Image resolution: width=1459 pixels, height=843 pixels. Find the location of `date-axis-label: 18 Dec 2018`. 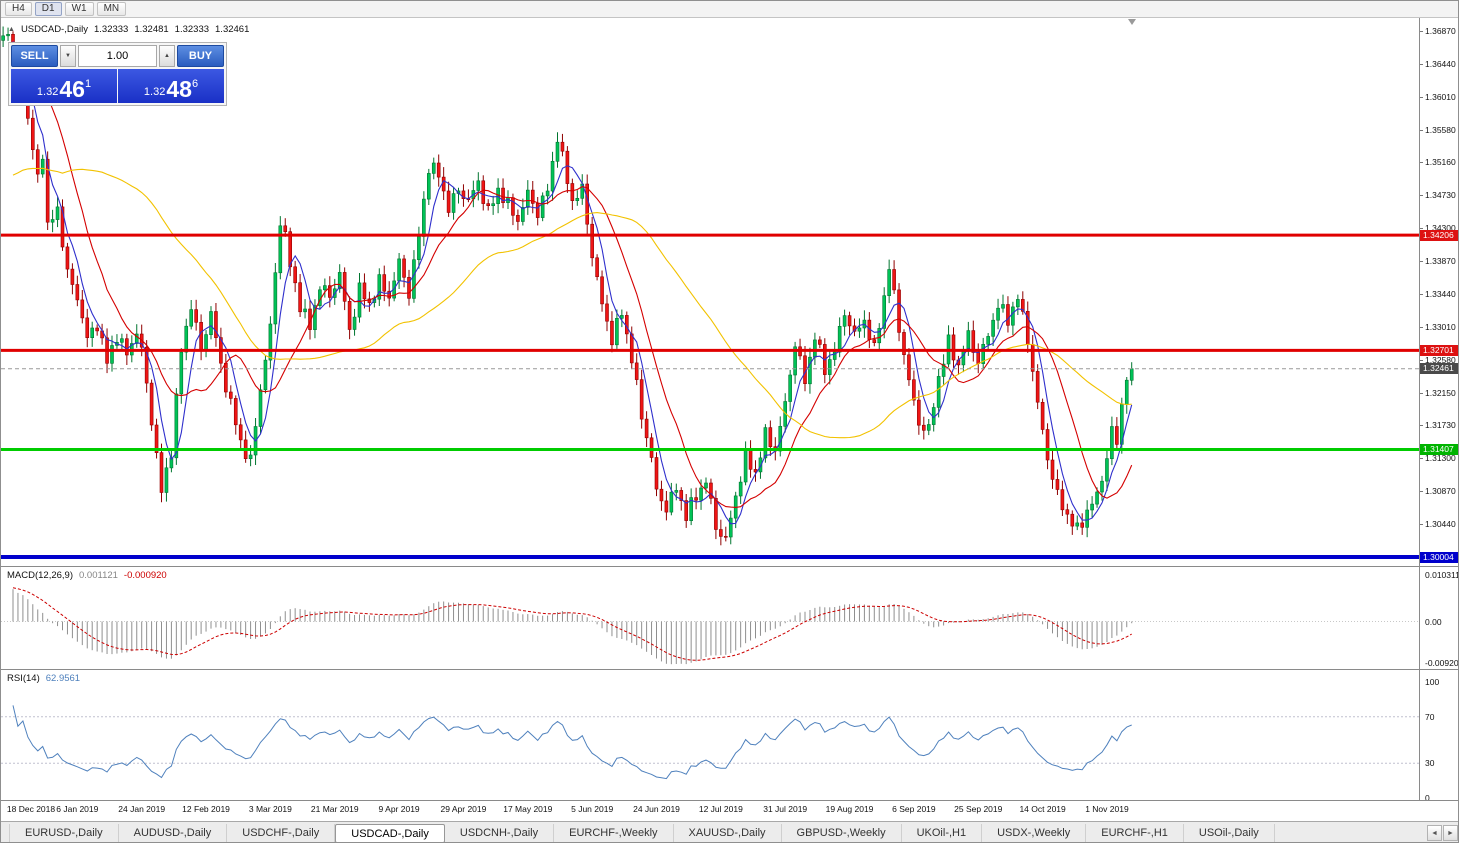

date-axis-label: 18 Dec 2018 is located at coordinates (31, 809).